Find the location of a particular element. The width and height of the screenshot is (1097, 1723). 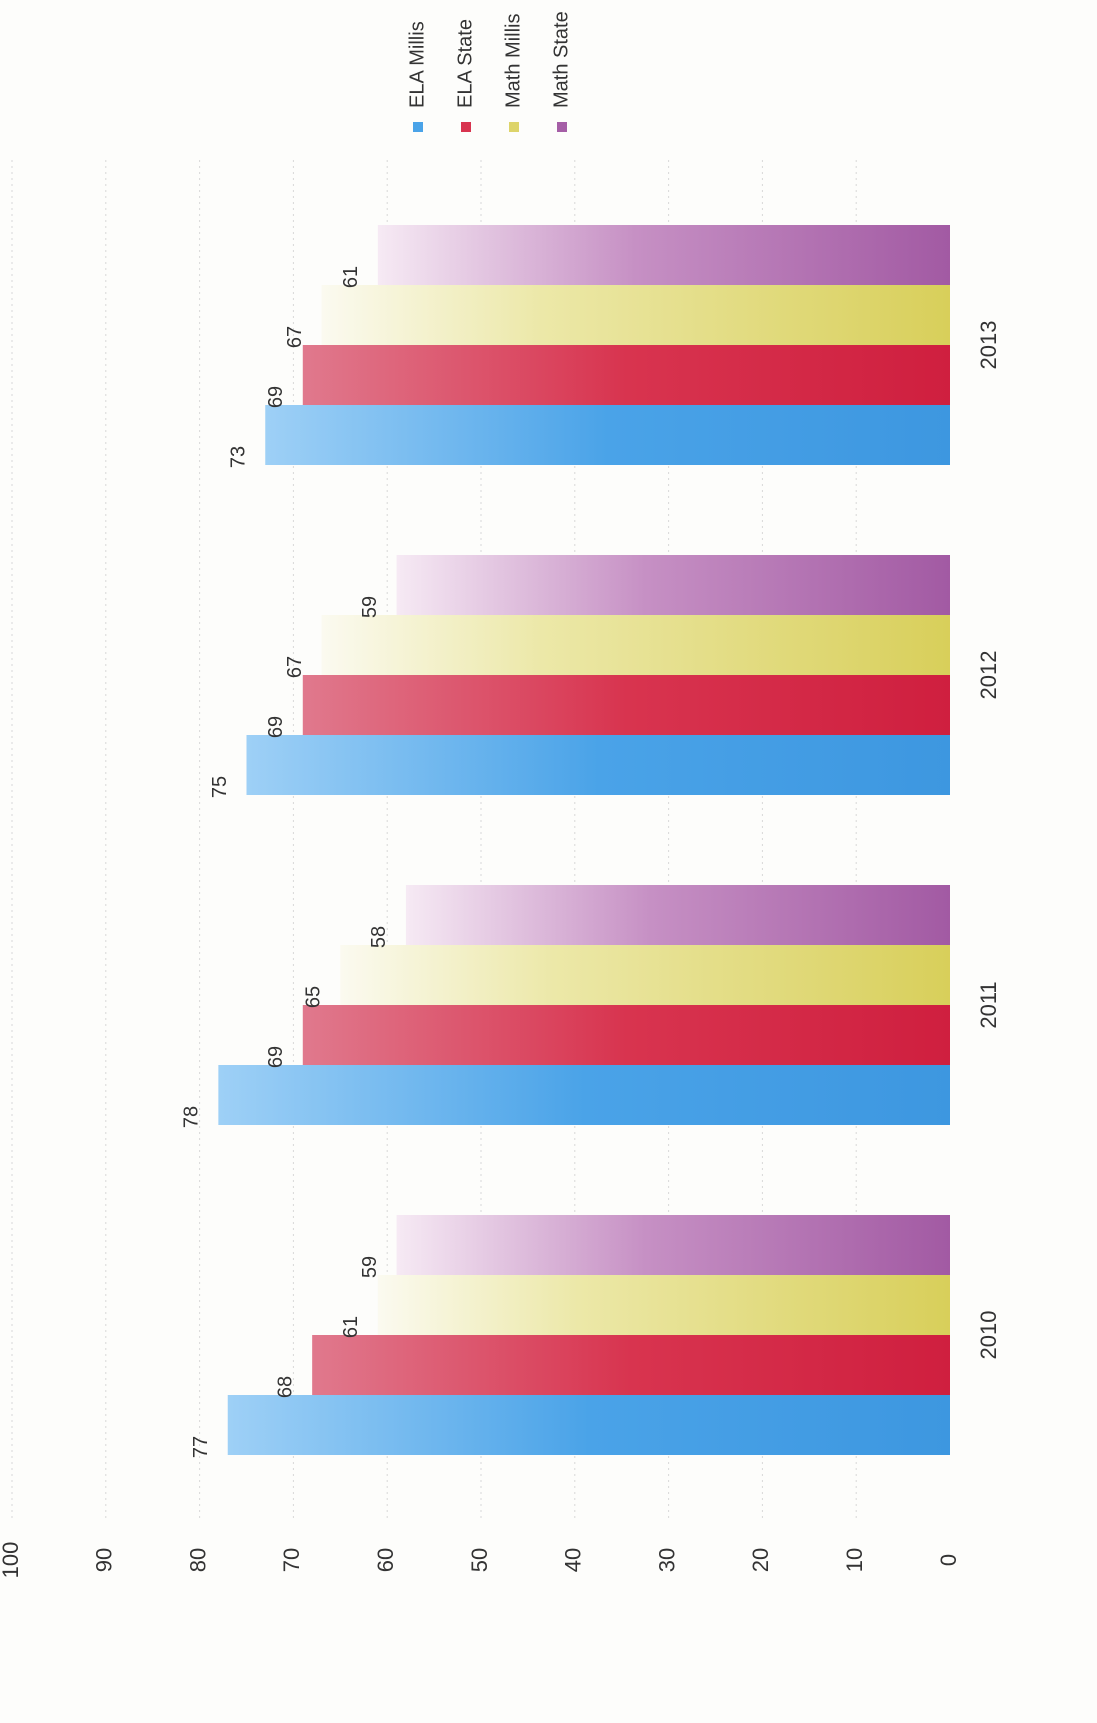

category-axis-labels: 2010 2011 2012 2013 is located at coordinates (988, 840).